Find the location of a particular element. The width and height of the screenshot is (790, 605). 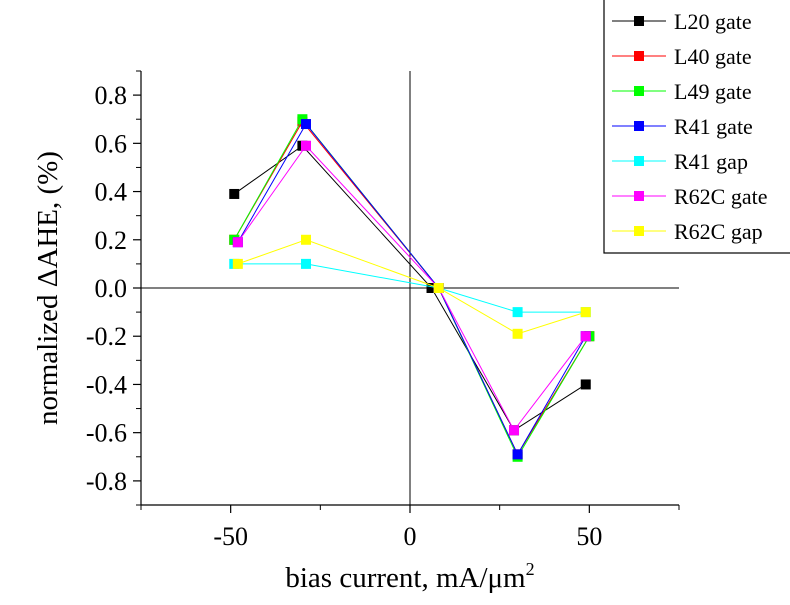

y-axis-title: normalized ΔAHE, (%) is located at coordinates (48, 288).